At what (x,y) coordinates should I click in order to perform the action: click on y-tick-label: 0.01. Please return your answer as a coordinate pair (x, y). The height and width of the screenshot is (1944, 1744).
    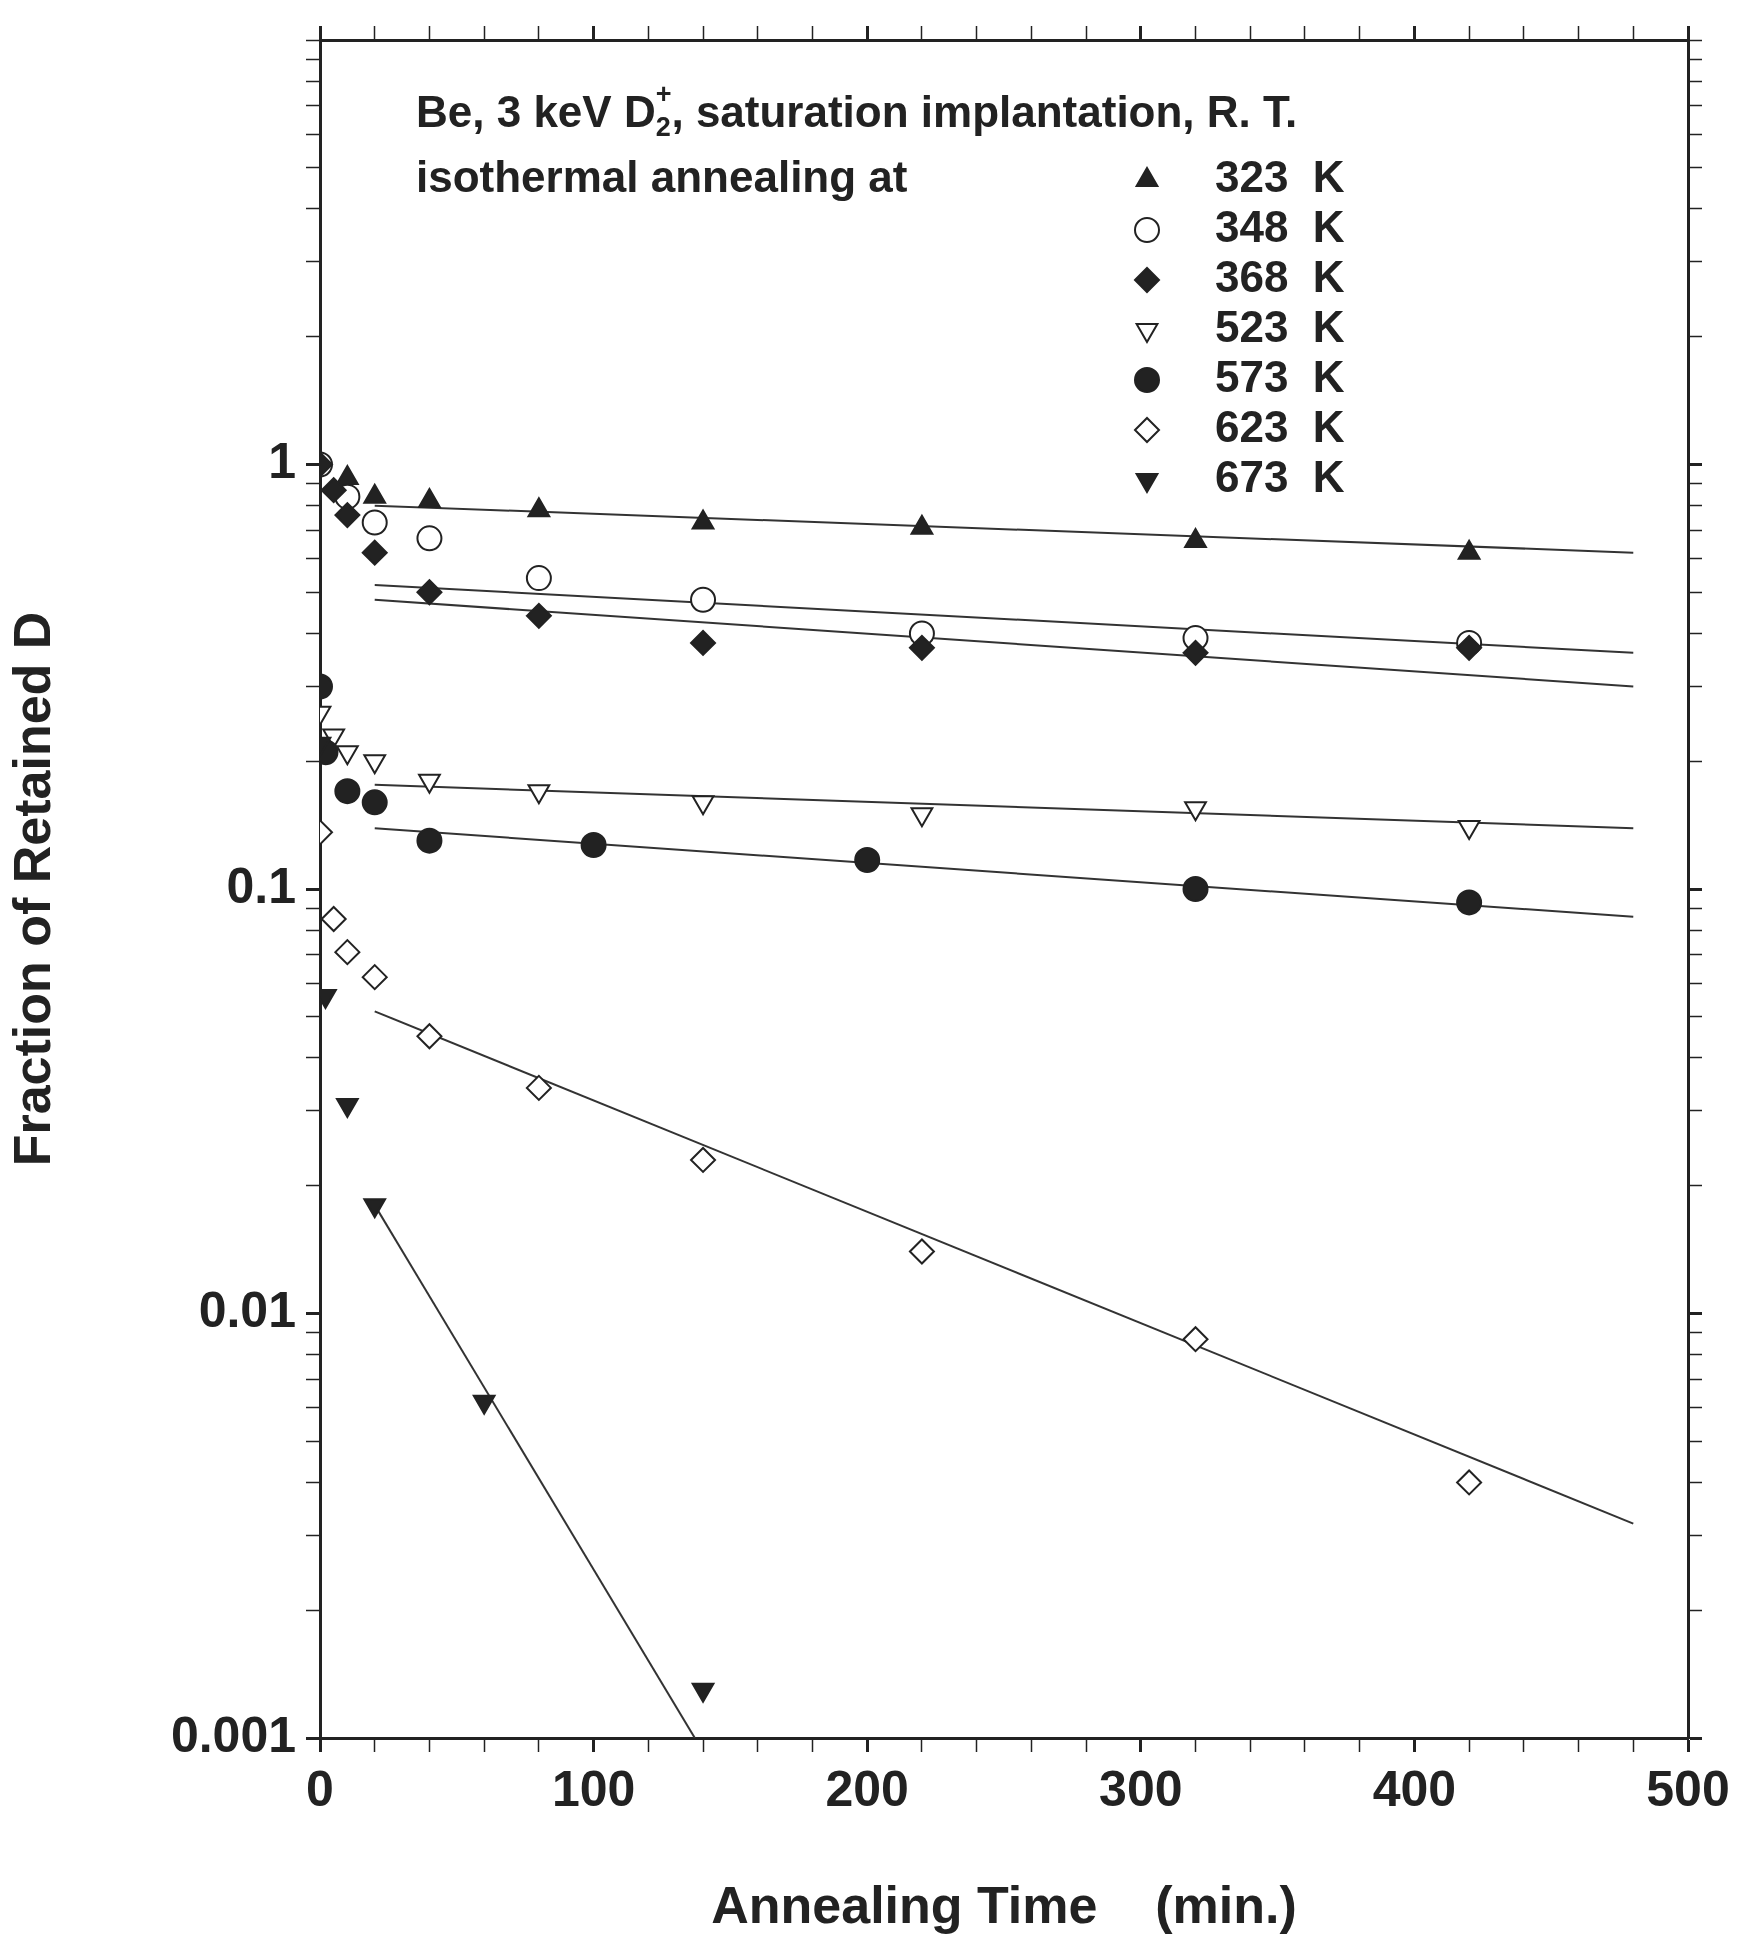
    Looking at the image, I should click on (247, 1310).